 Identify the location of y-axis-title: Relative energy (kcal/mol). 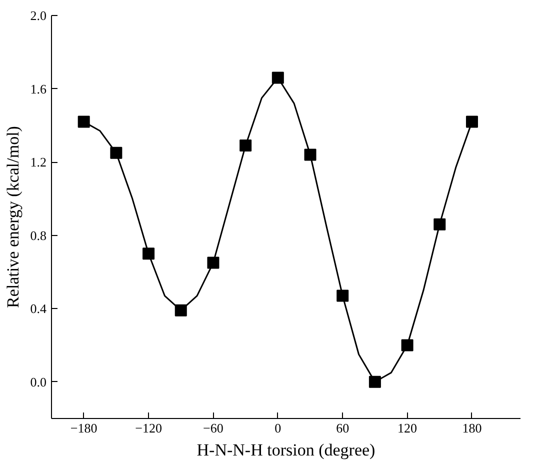
(12, 217).